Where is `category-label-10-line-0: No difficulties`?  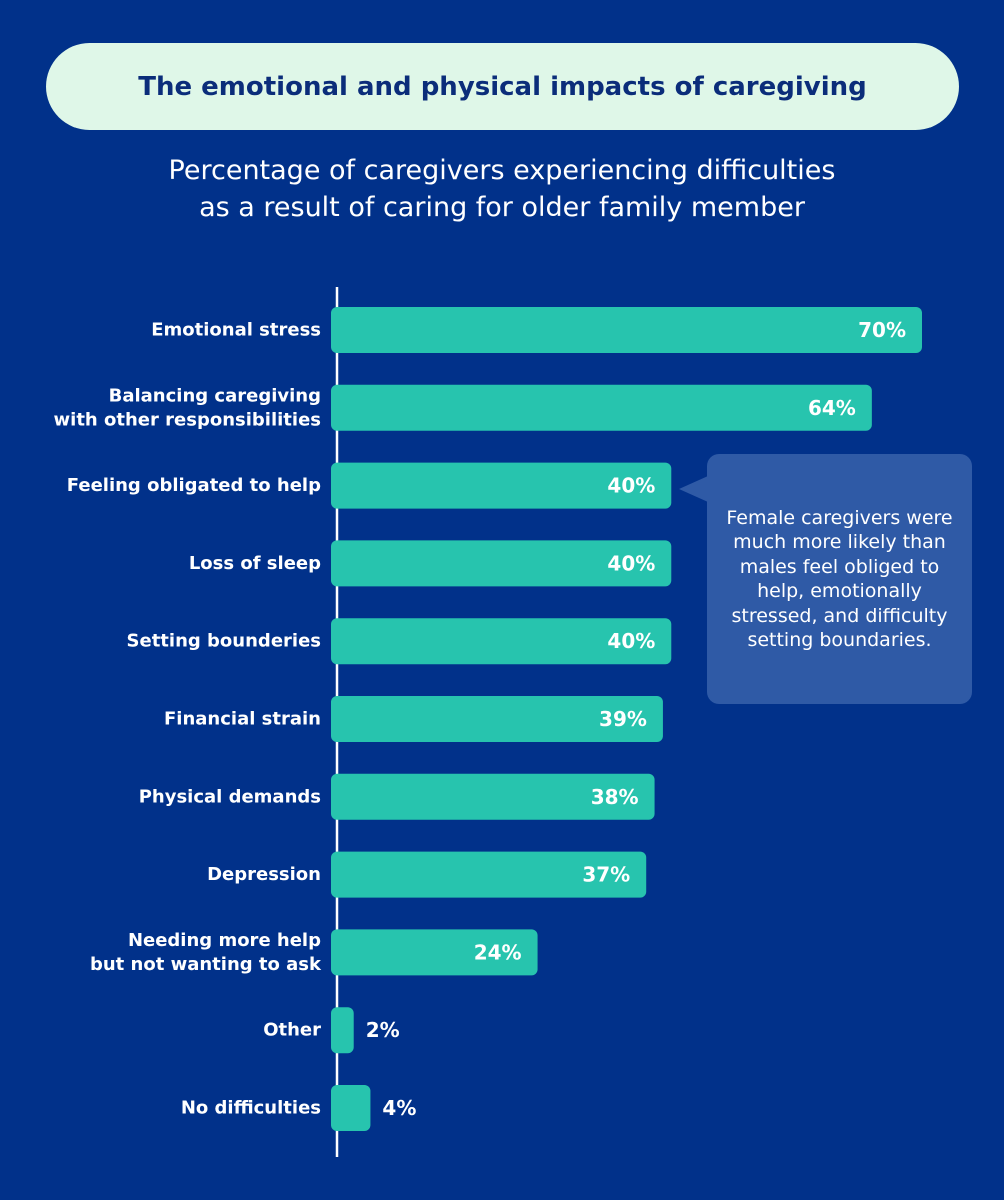 category-label-10-line-0: No difficulties is located at coordinates (251, 1108).